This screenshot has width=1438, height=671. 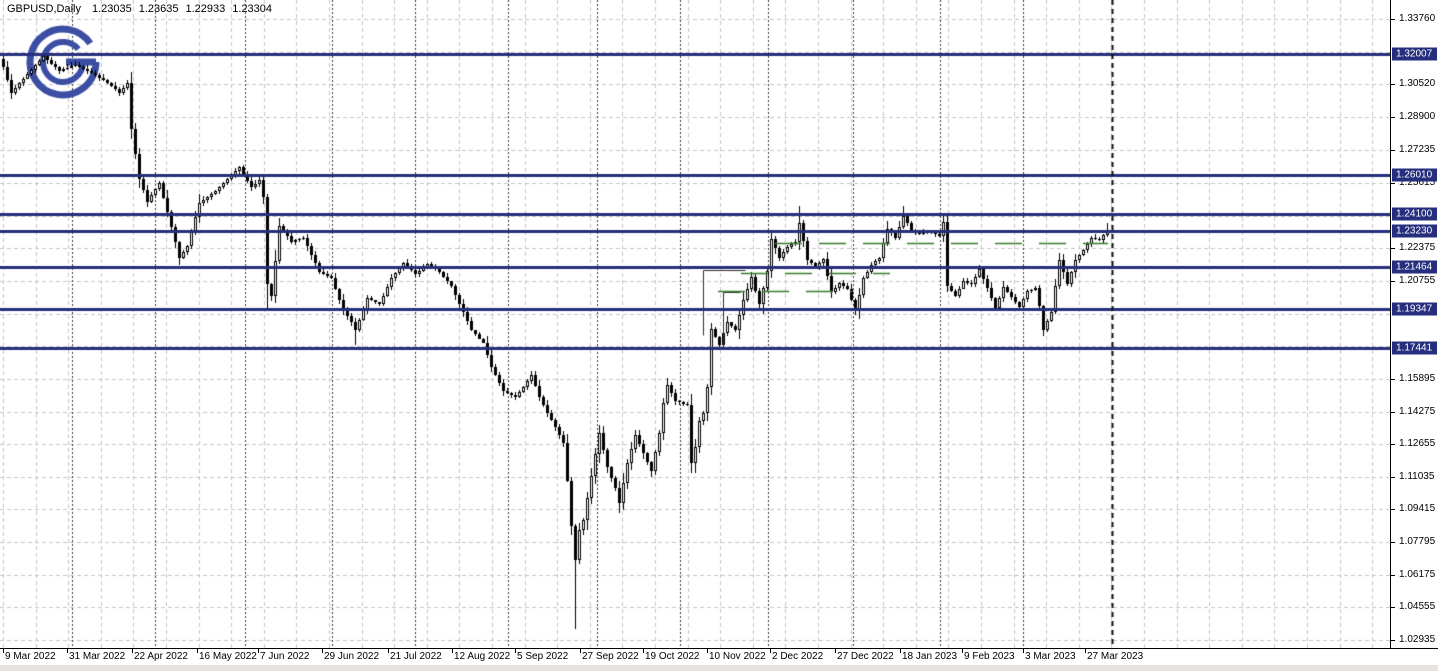 What do you see at coordinates (798, 656) in the screenshot?
I see `date-axis-label: 2 Dec 2022` at bounding box center [798, 656].